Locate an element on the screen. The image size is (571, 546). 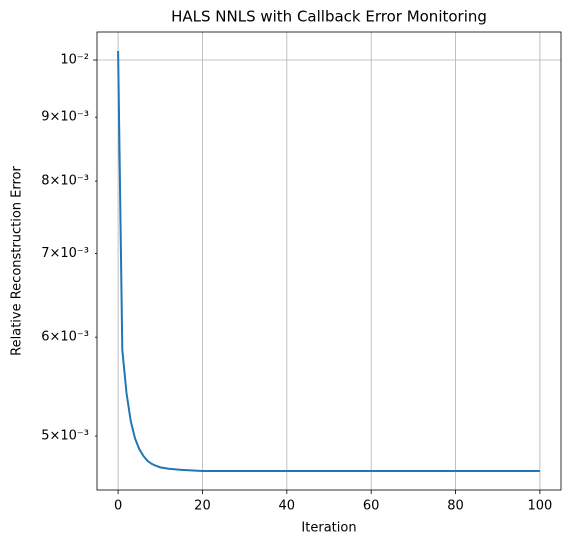
y-tick-label: 10⁻² is located at coordinates (74, 60).